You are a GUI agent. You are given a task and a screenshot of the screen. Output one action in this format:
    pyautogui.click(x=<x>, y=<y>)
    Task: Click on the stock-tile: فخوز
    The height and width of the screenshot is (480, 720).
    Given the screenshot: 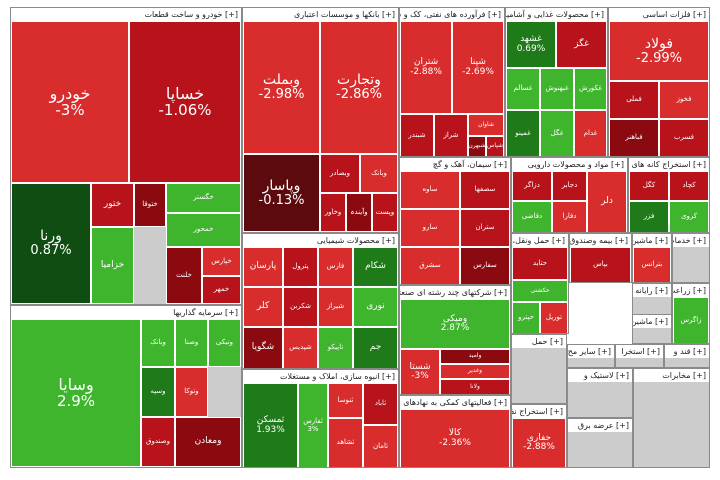 What is the action you would take?
    pyautogui.click(x=684, y=100)
    